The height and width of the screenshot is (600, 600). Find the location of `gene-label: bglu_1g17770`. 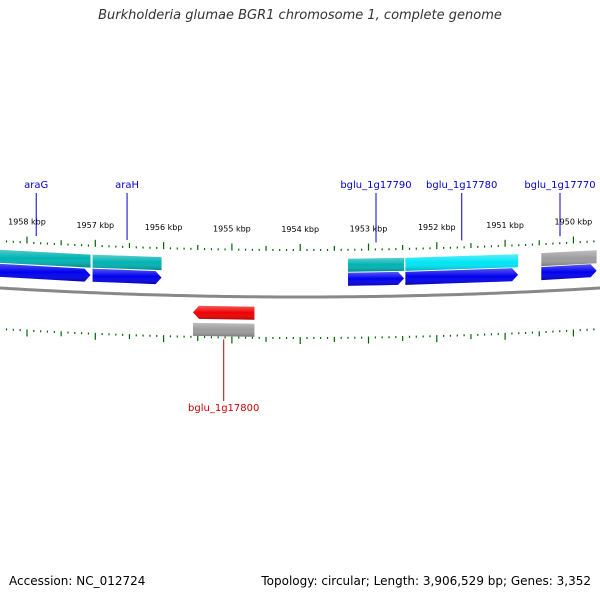

gene-label: bglu_1g17770 is located at coordinates (559, 185).